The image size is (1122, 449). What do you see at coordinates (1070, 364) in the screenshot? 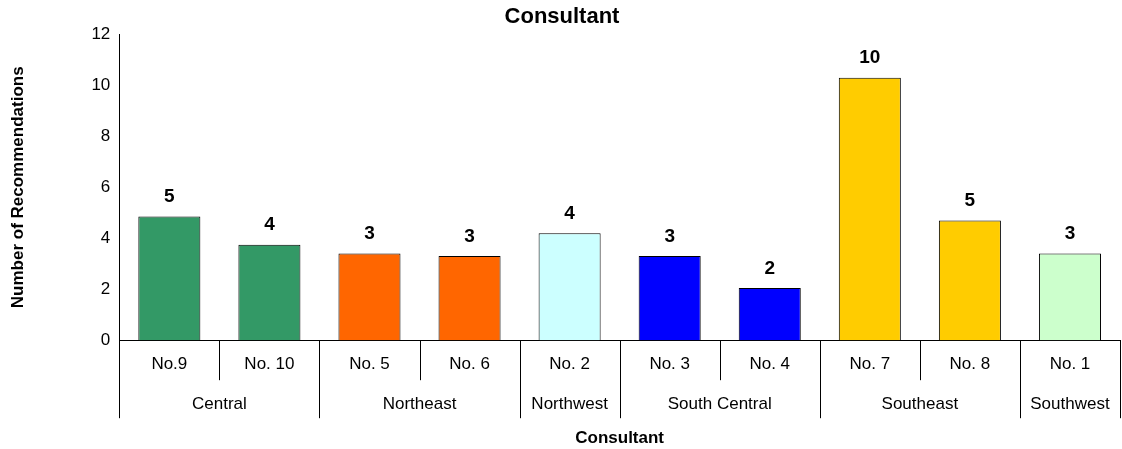
I see `x-tick-label: No. 1` at bounding box center [1070, 364].